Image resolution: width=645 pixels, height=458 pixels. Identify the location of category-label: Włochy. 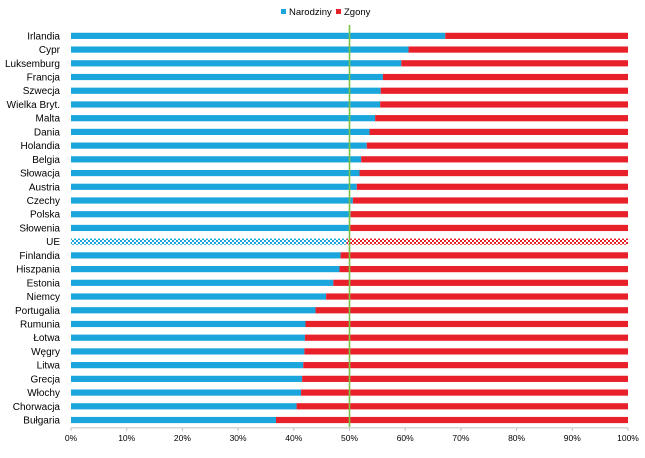
(43, 393).